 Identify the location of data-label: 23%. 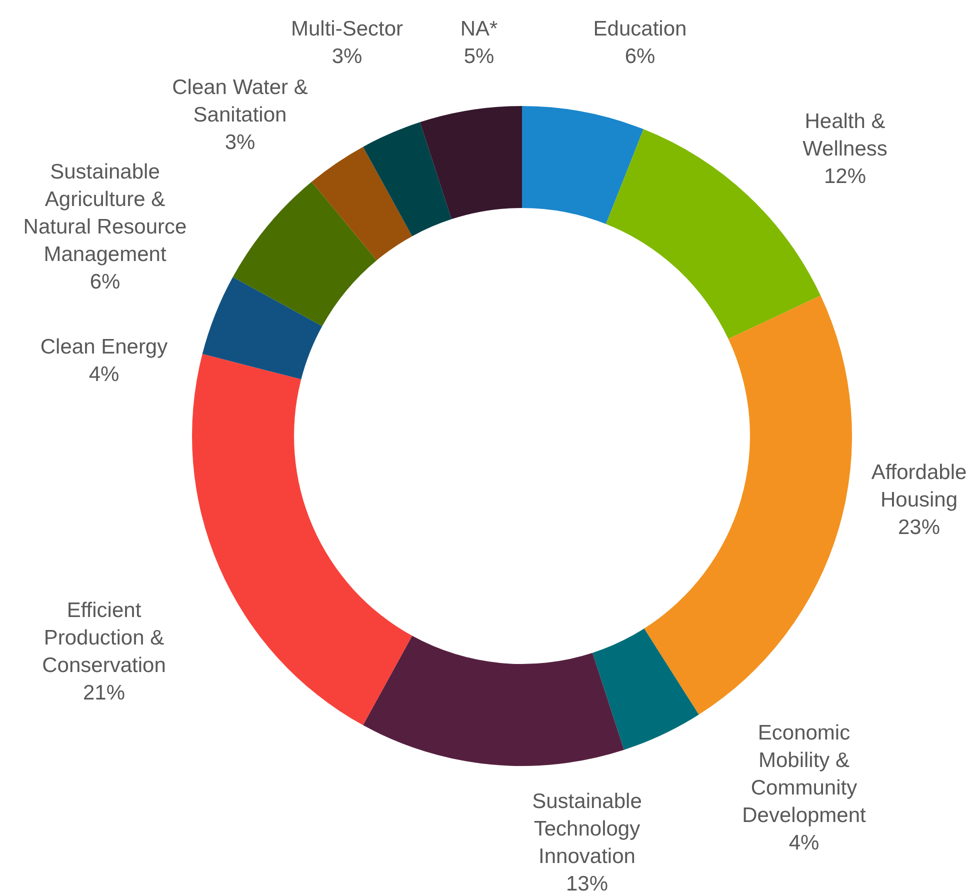
(919, 527).